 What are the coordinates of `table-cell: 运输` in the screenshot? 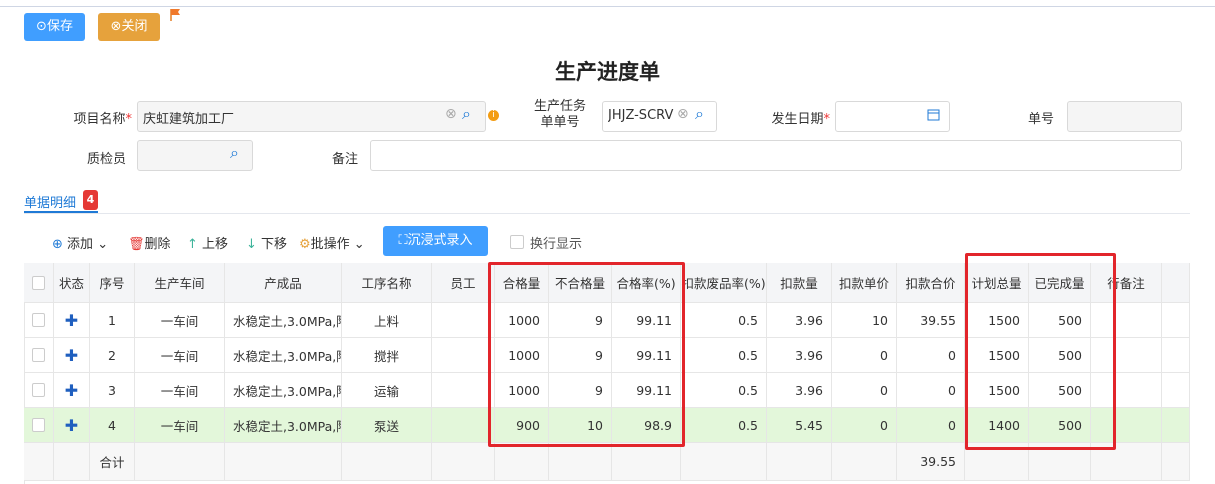 It's located at (387, 390).